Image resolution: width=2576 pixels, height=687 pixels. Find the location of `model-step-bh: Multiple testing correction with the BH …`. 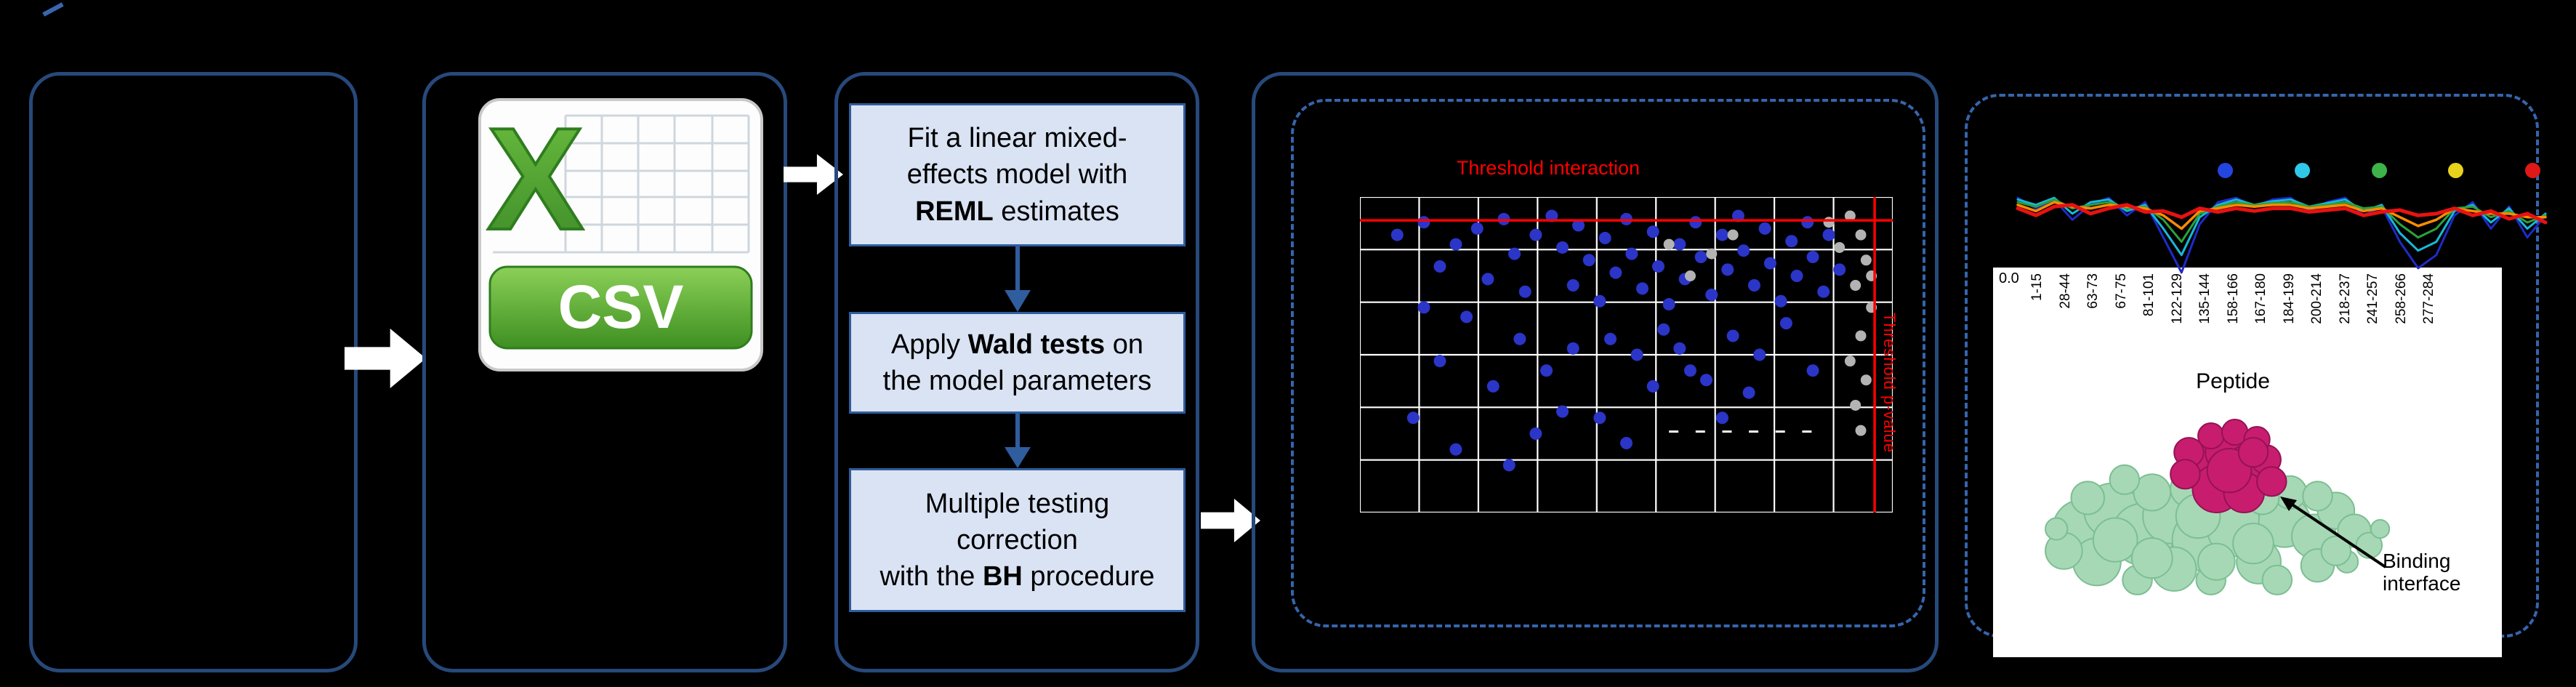

model-step-bh: Multiple testing correction with the BH … is located at coordinates (1017, 540).